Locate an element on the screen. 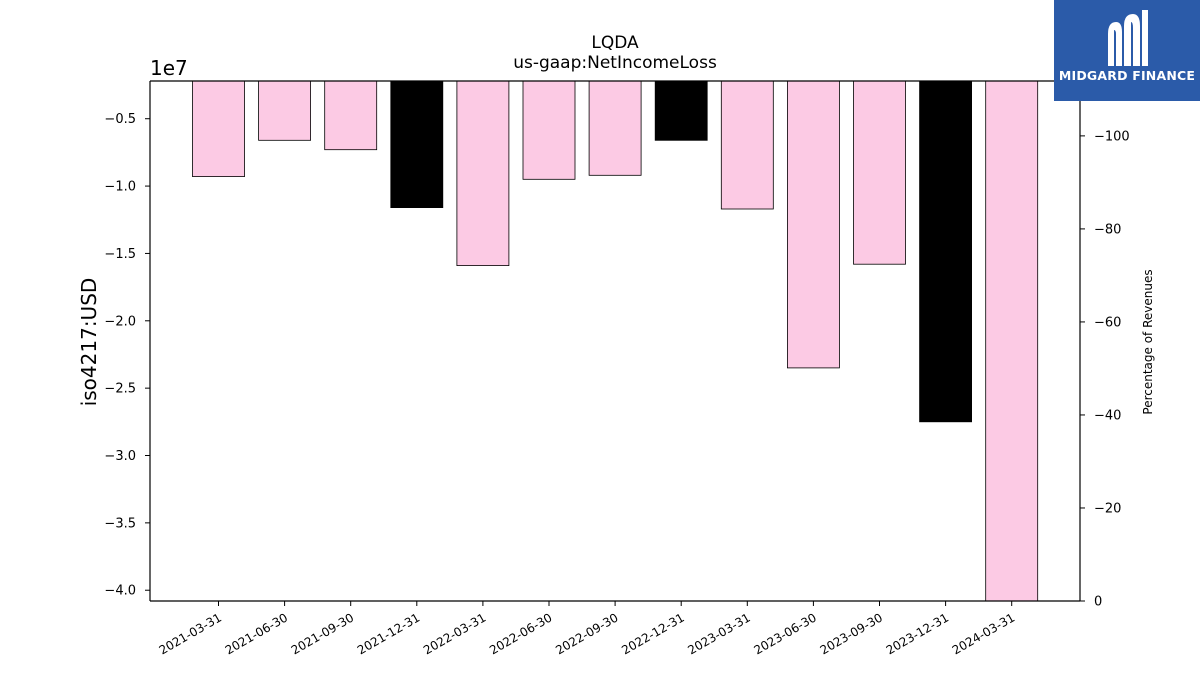 The width and height of the screenshot is (1200, 675). x-tick-label: 2022-09-30 is located at coordinates (586, 633).